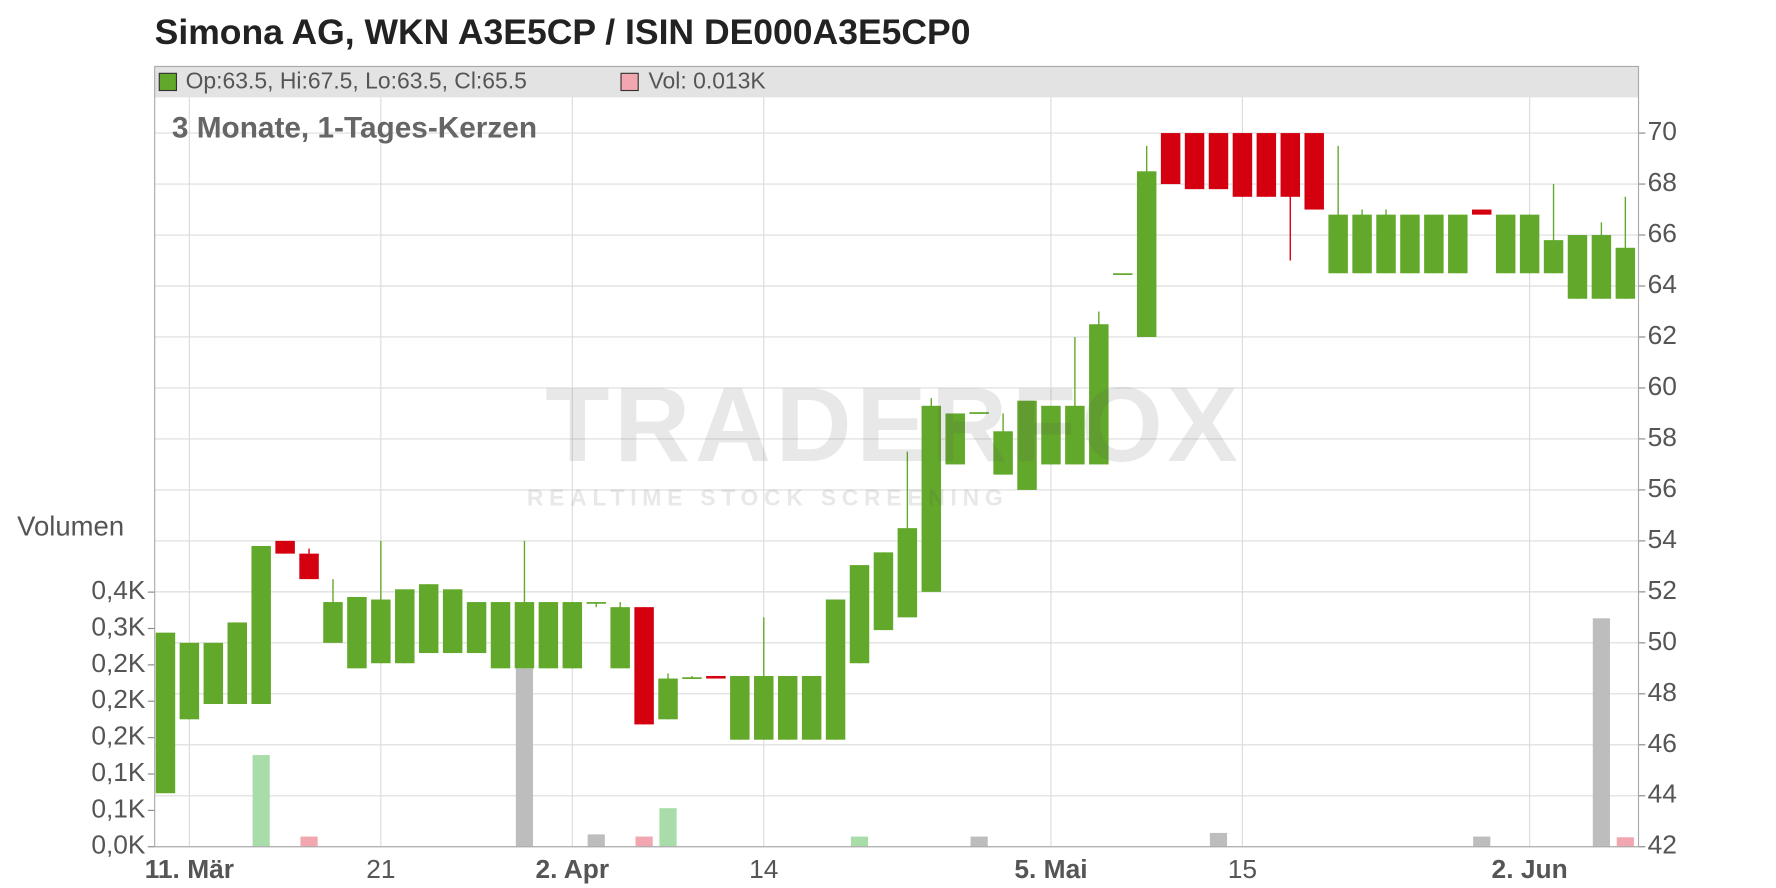 This screenshot has height=888, width=1776. I want to click on y-tick-label: 68, so click(1662, 182).